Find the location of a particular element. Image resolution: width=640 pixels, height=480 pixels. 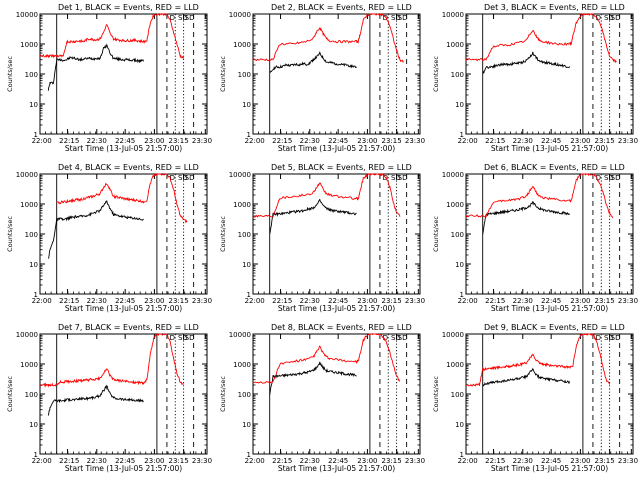

x-tick-label: 22:15 is located at coordinates (282, 461).